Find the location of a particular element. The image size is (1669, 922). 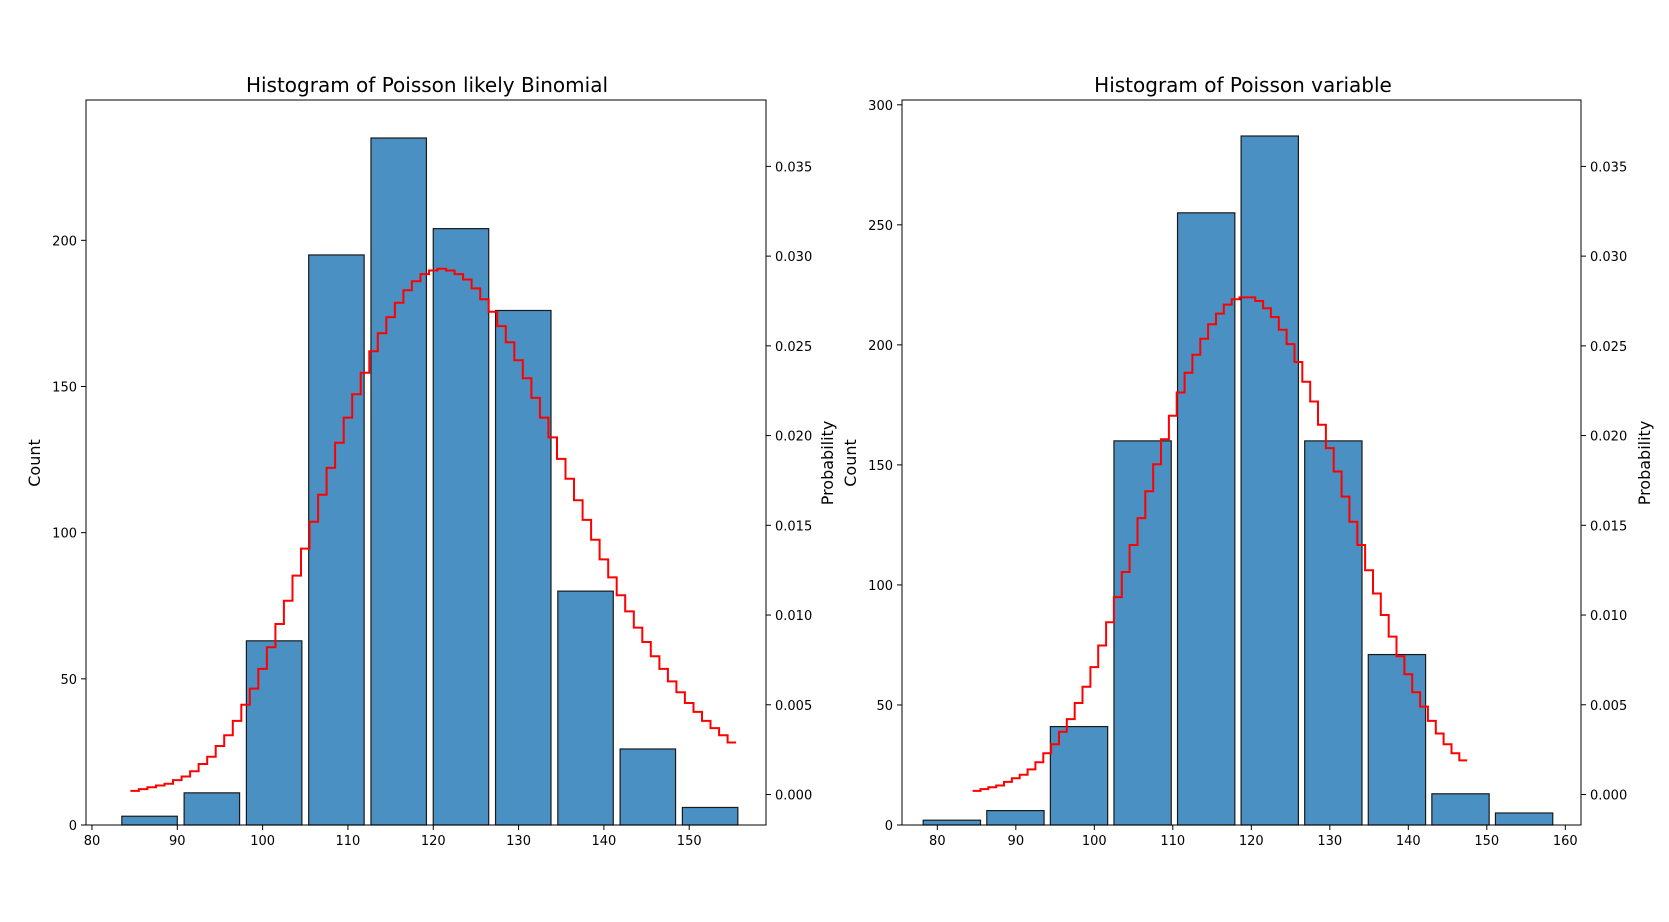

y-tick-label: 250 is located at coordinates (880, 226).